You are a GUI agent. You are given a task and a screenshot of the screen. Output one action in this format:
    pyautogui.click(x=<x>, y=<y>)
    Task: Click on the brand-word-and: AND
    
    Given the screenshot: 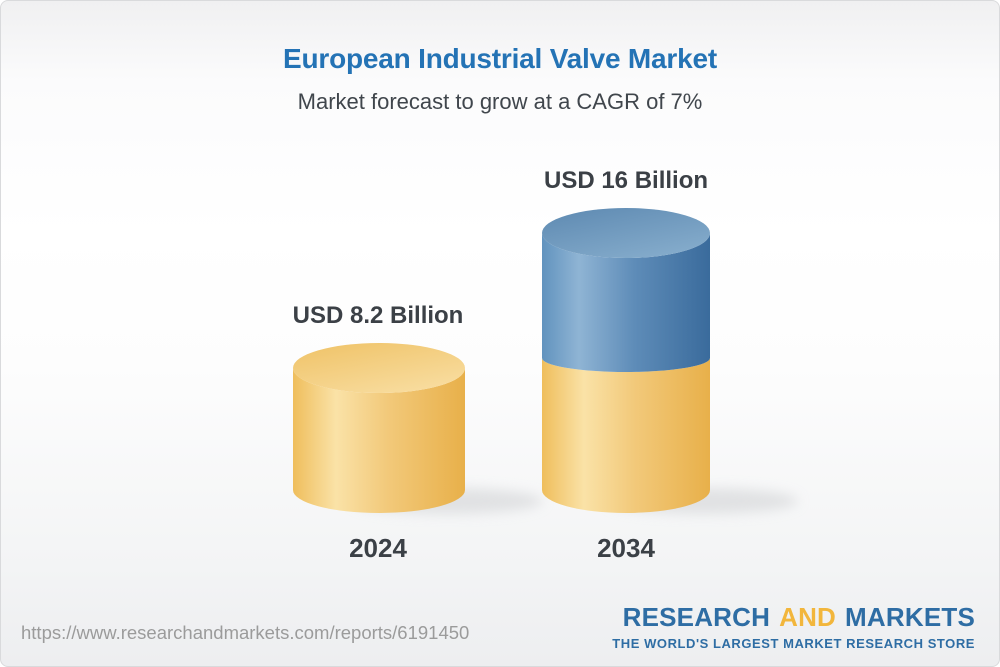 What is the action you would take?
    pyautogui.click(x=808, y=617)
    